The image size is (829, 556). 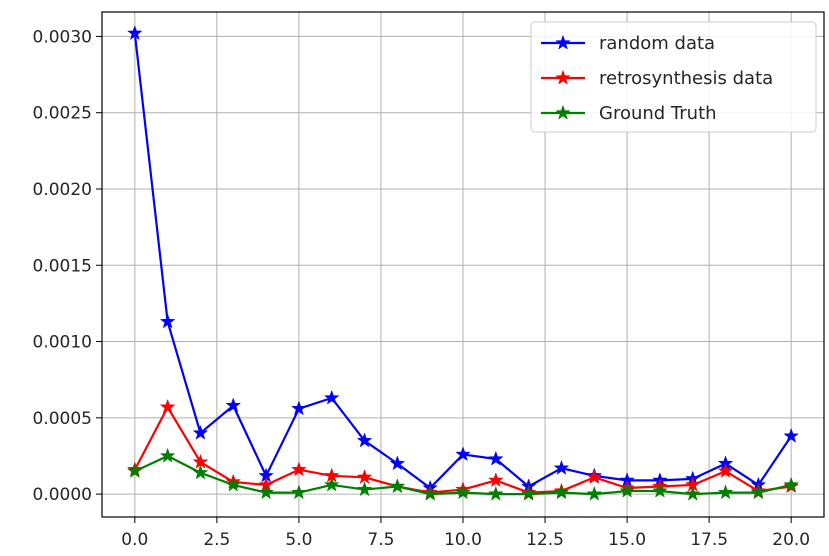 I want to click on x-tick-label: 0.0, so click(x=134, y=540).